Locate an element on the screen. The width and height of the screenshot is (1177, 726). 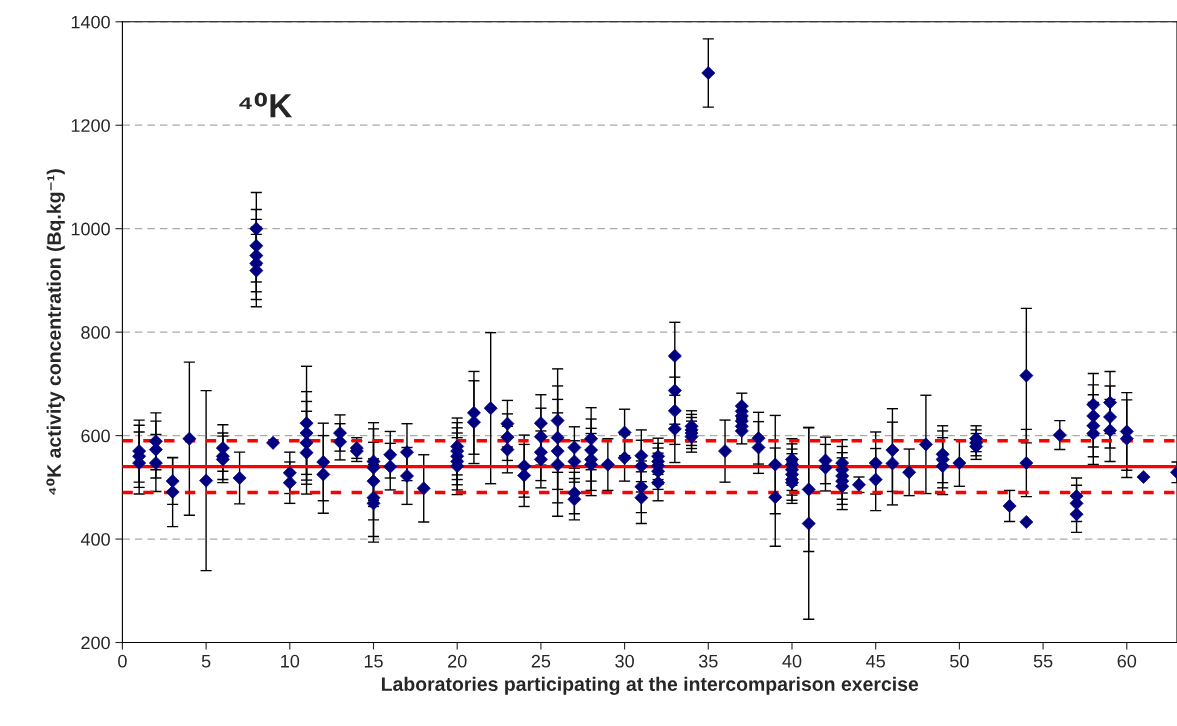
y-tick-label: 800 is located at coordinates (95, 332).